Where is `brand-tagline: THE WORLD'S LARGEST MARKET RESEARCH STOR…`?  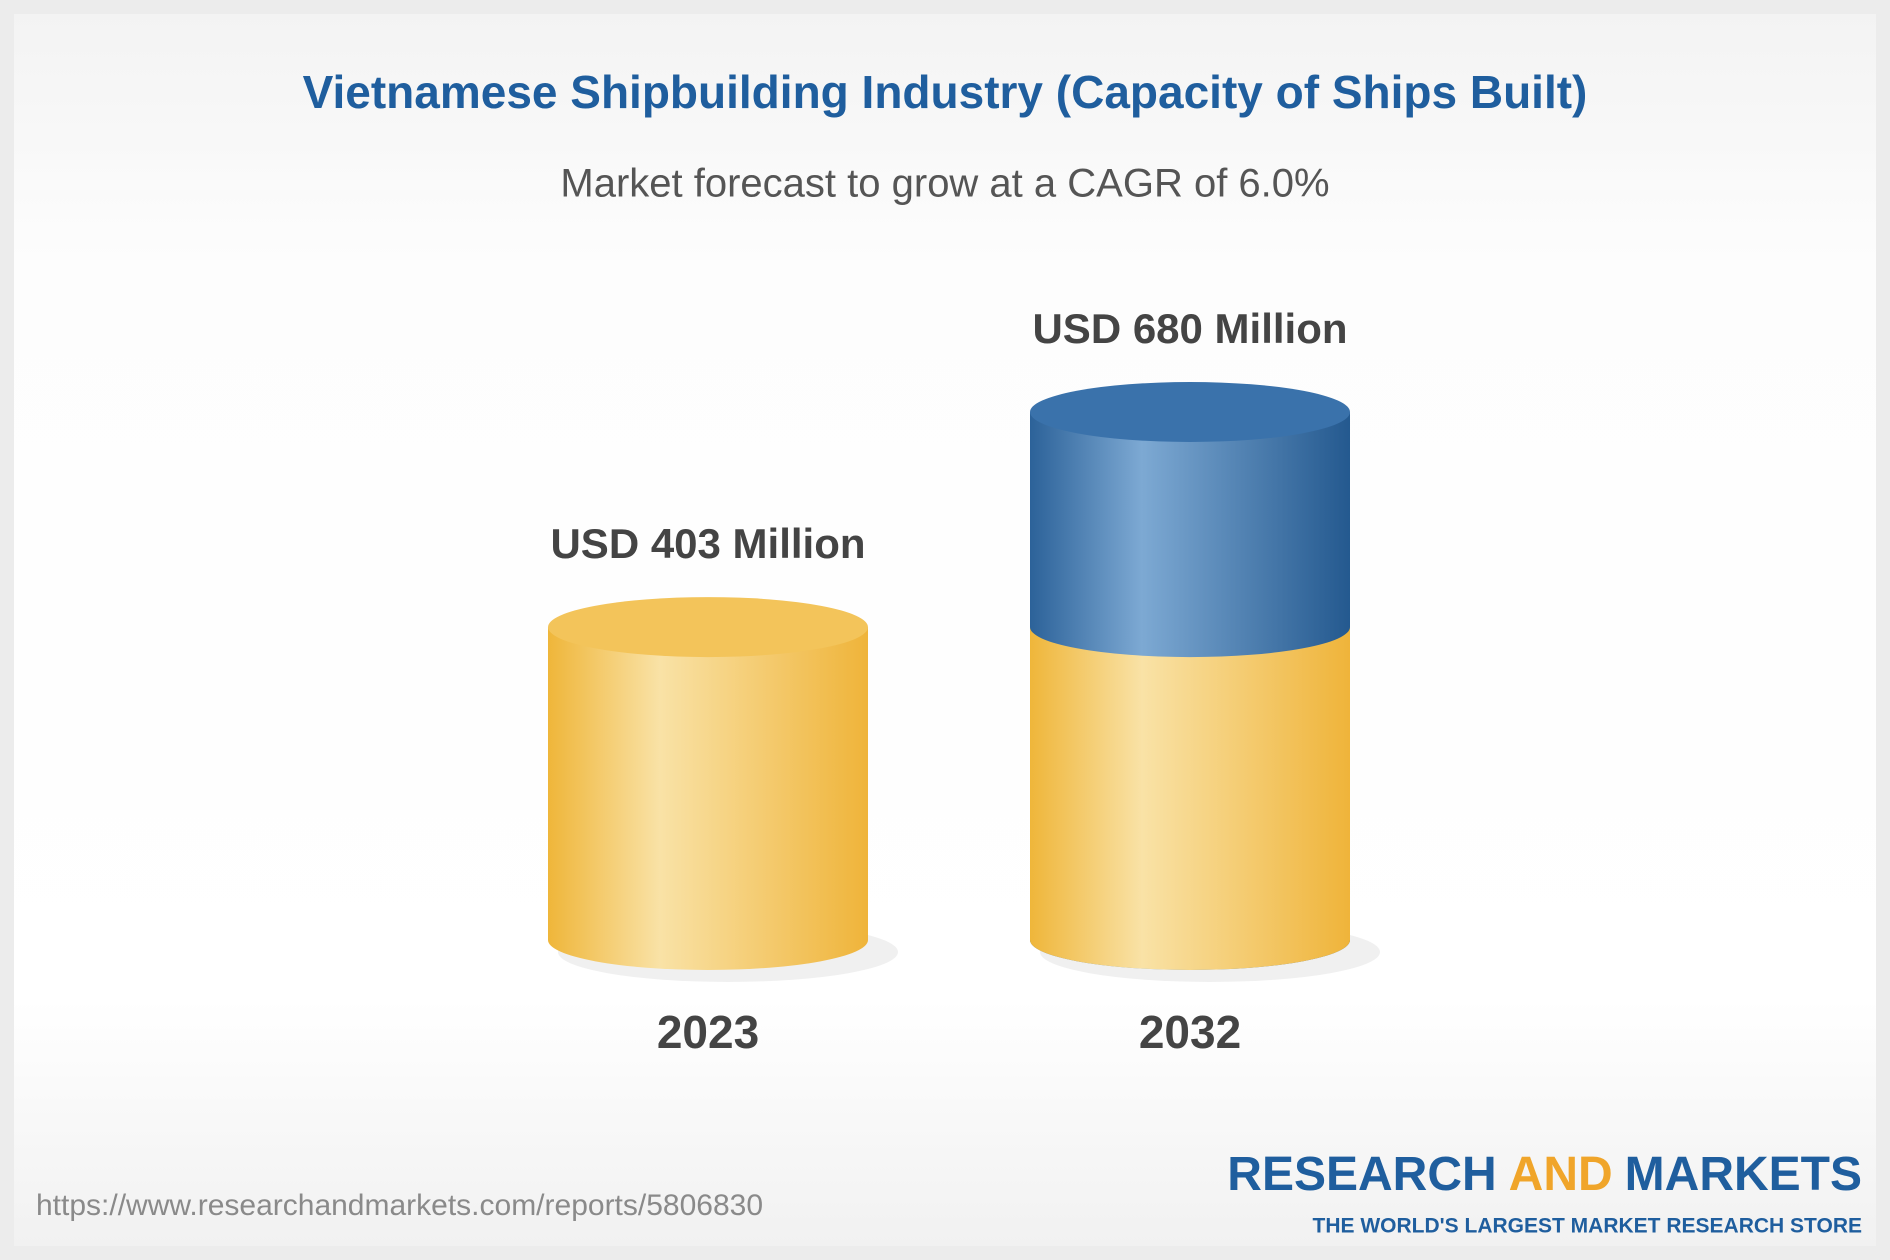 brand-tagline: THE WORLD'S LARGEST MARKET RESEARCH STOR… is located at coordinates (1587, 1226).